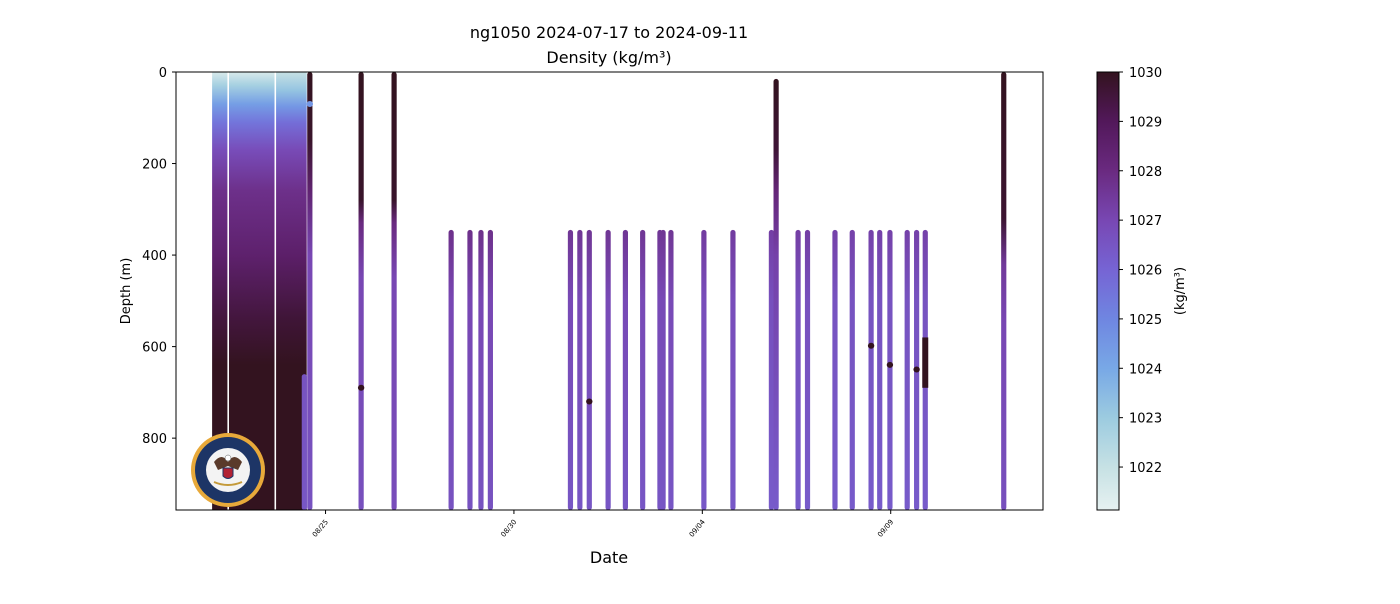 Image resolution: width=1400 pixels, height=604 pixels. I want to click on us-navy-seal-logo, so click(228, 470).